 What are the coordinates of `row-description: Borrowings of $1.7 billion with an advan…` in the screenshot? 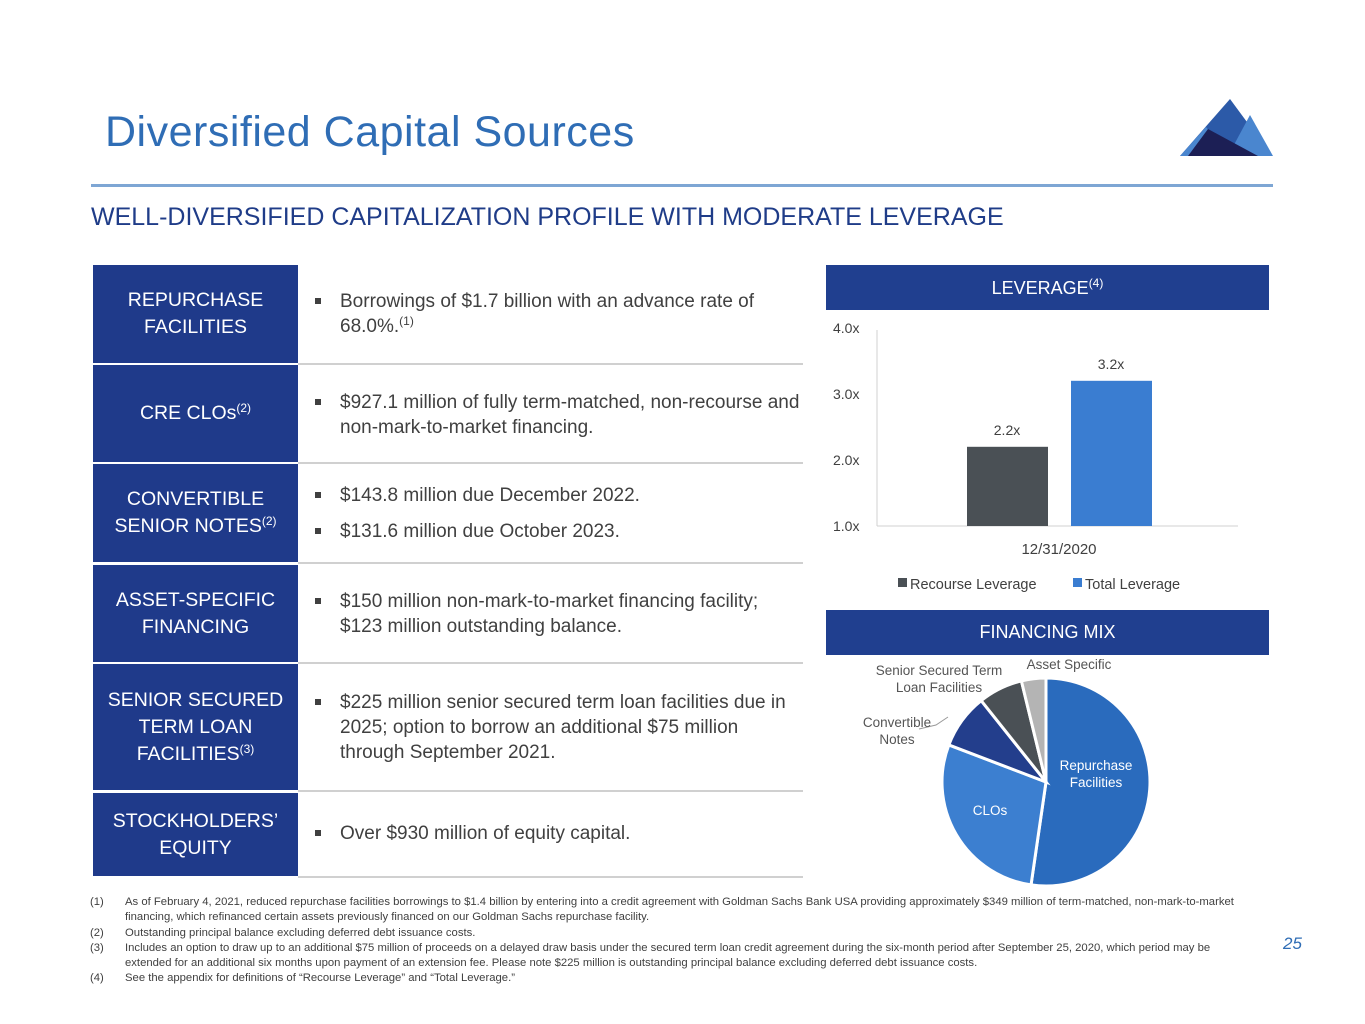 It's located at (557, 314).